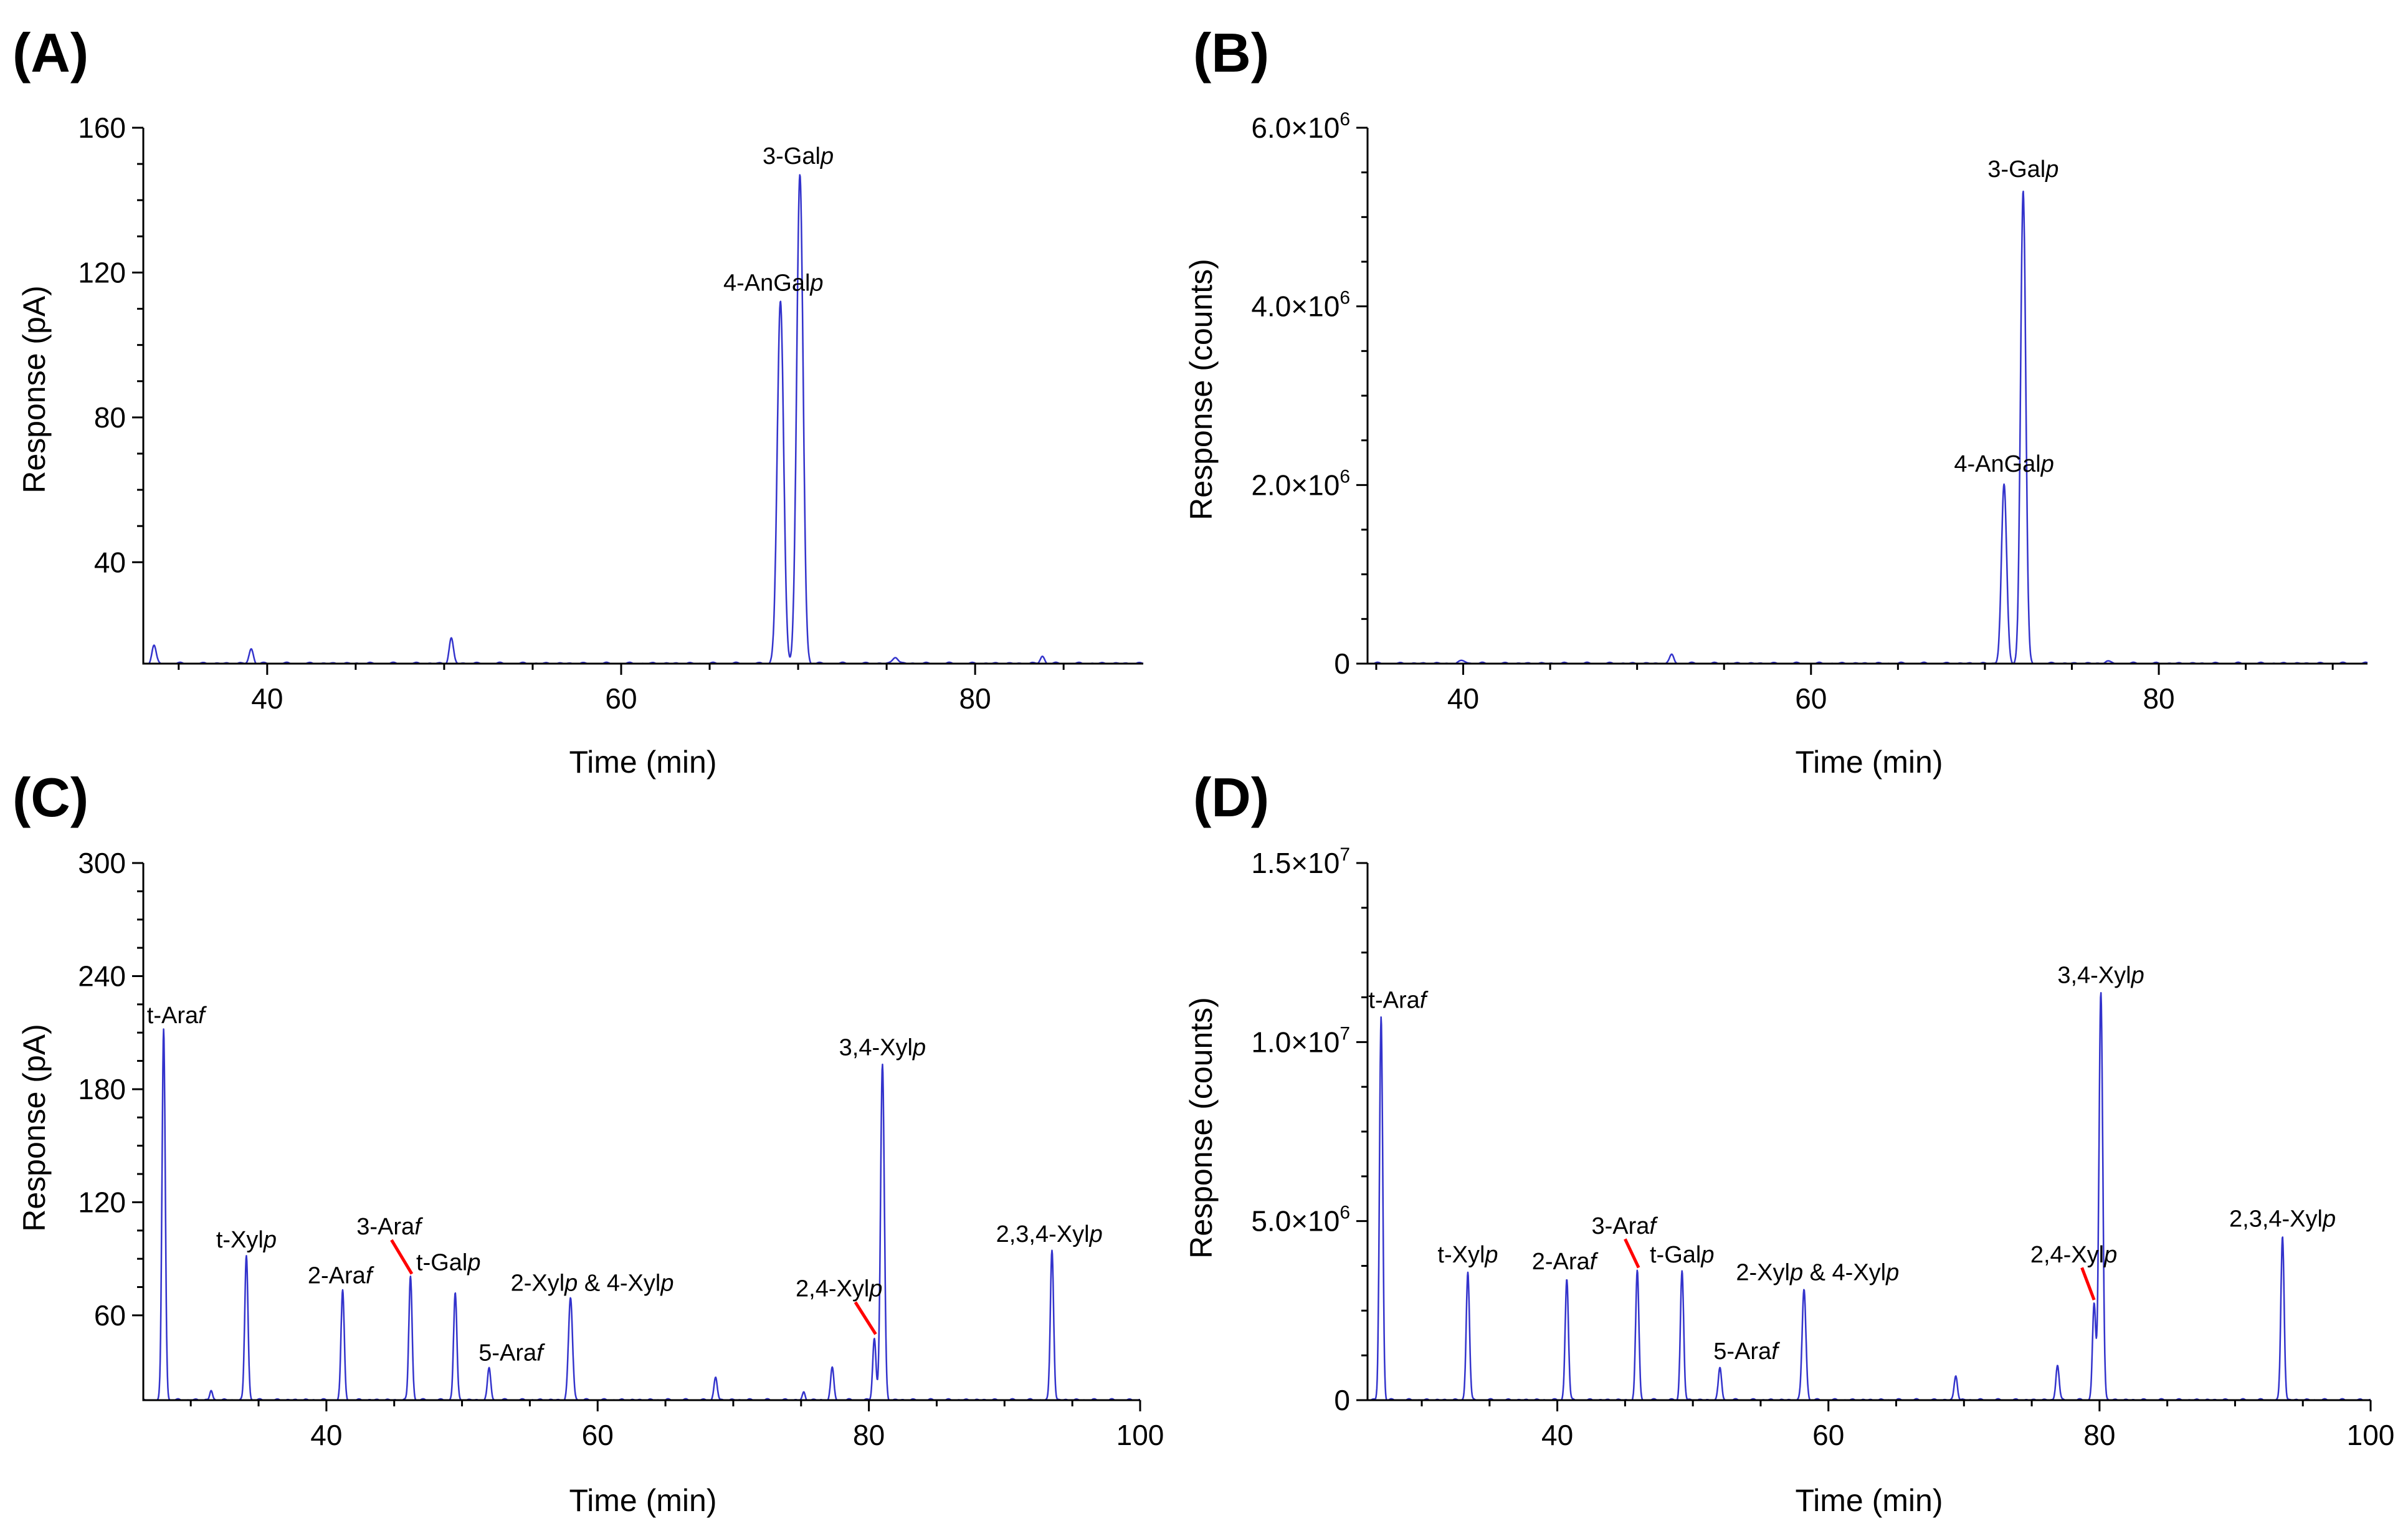  I want to click on peak-label-a-1: 3-Galp, so click(798, 156).